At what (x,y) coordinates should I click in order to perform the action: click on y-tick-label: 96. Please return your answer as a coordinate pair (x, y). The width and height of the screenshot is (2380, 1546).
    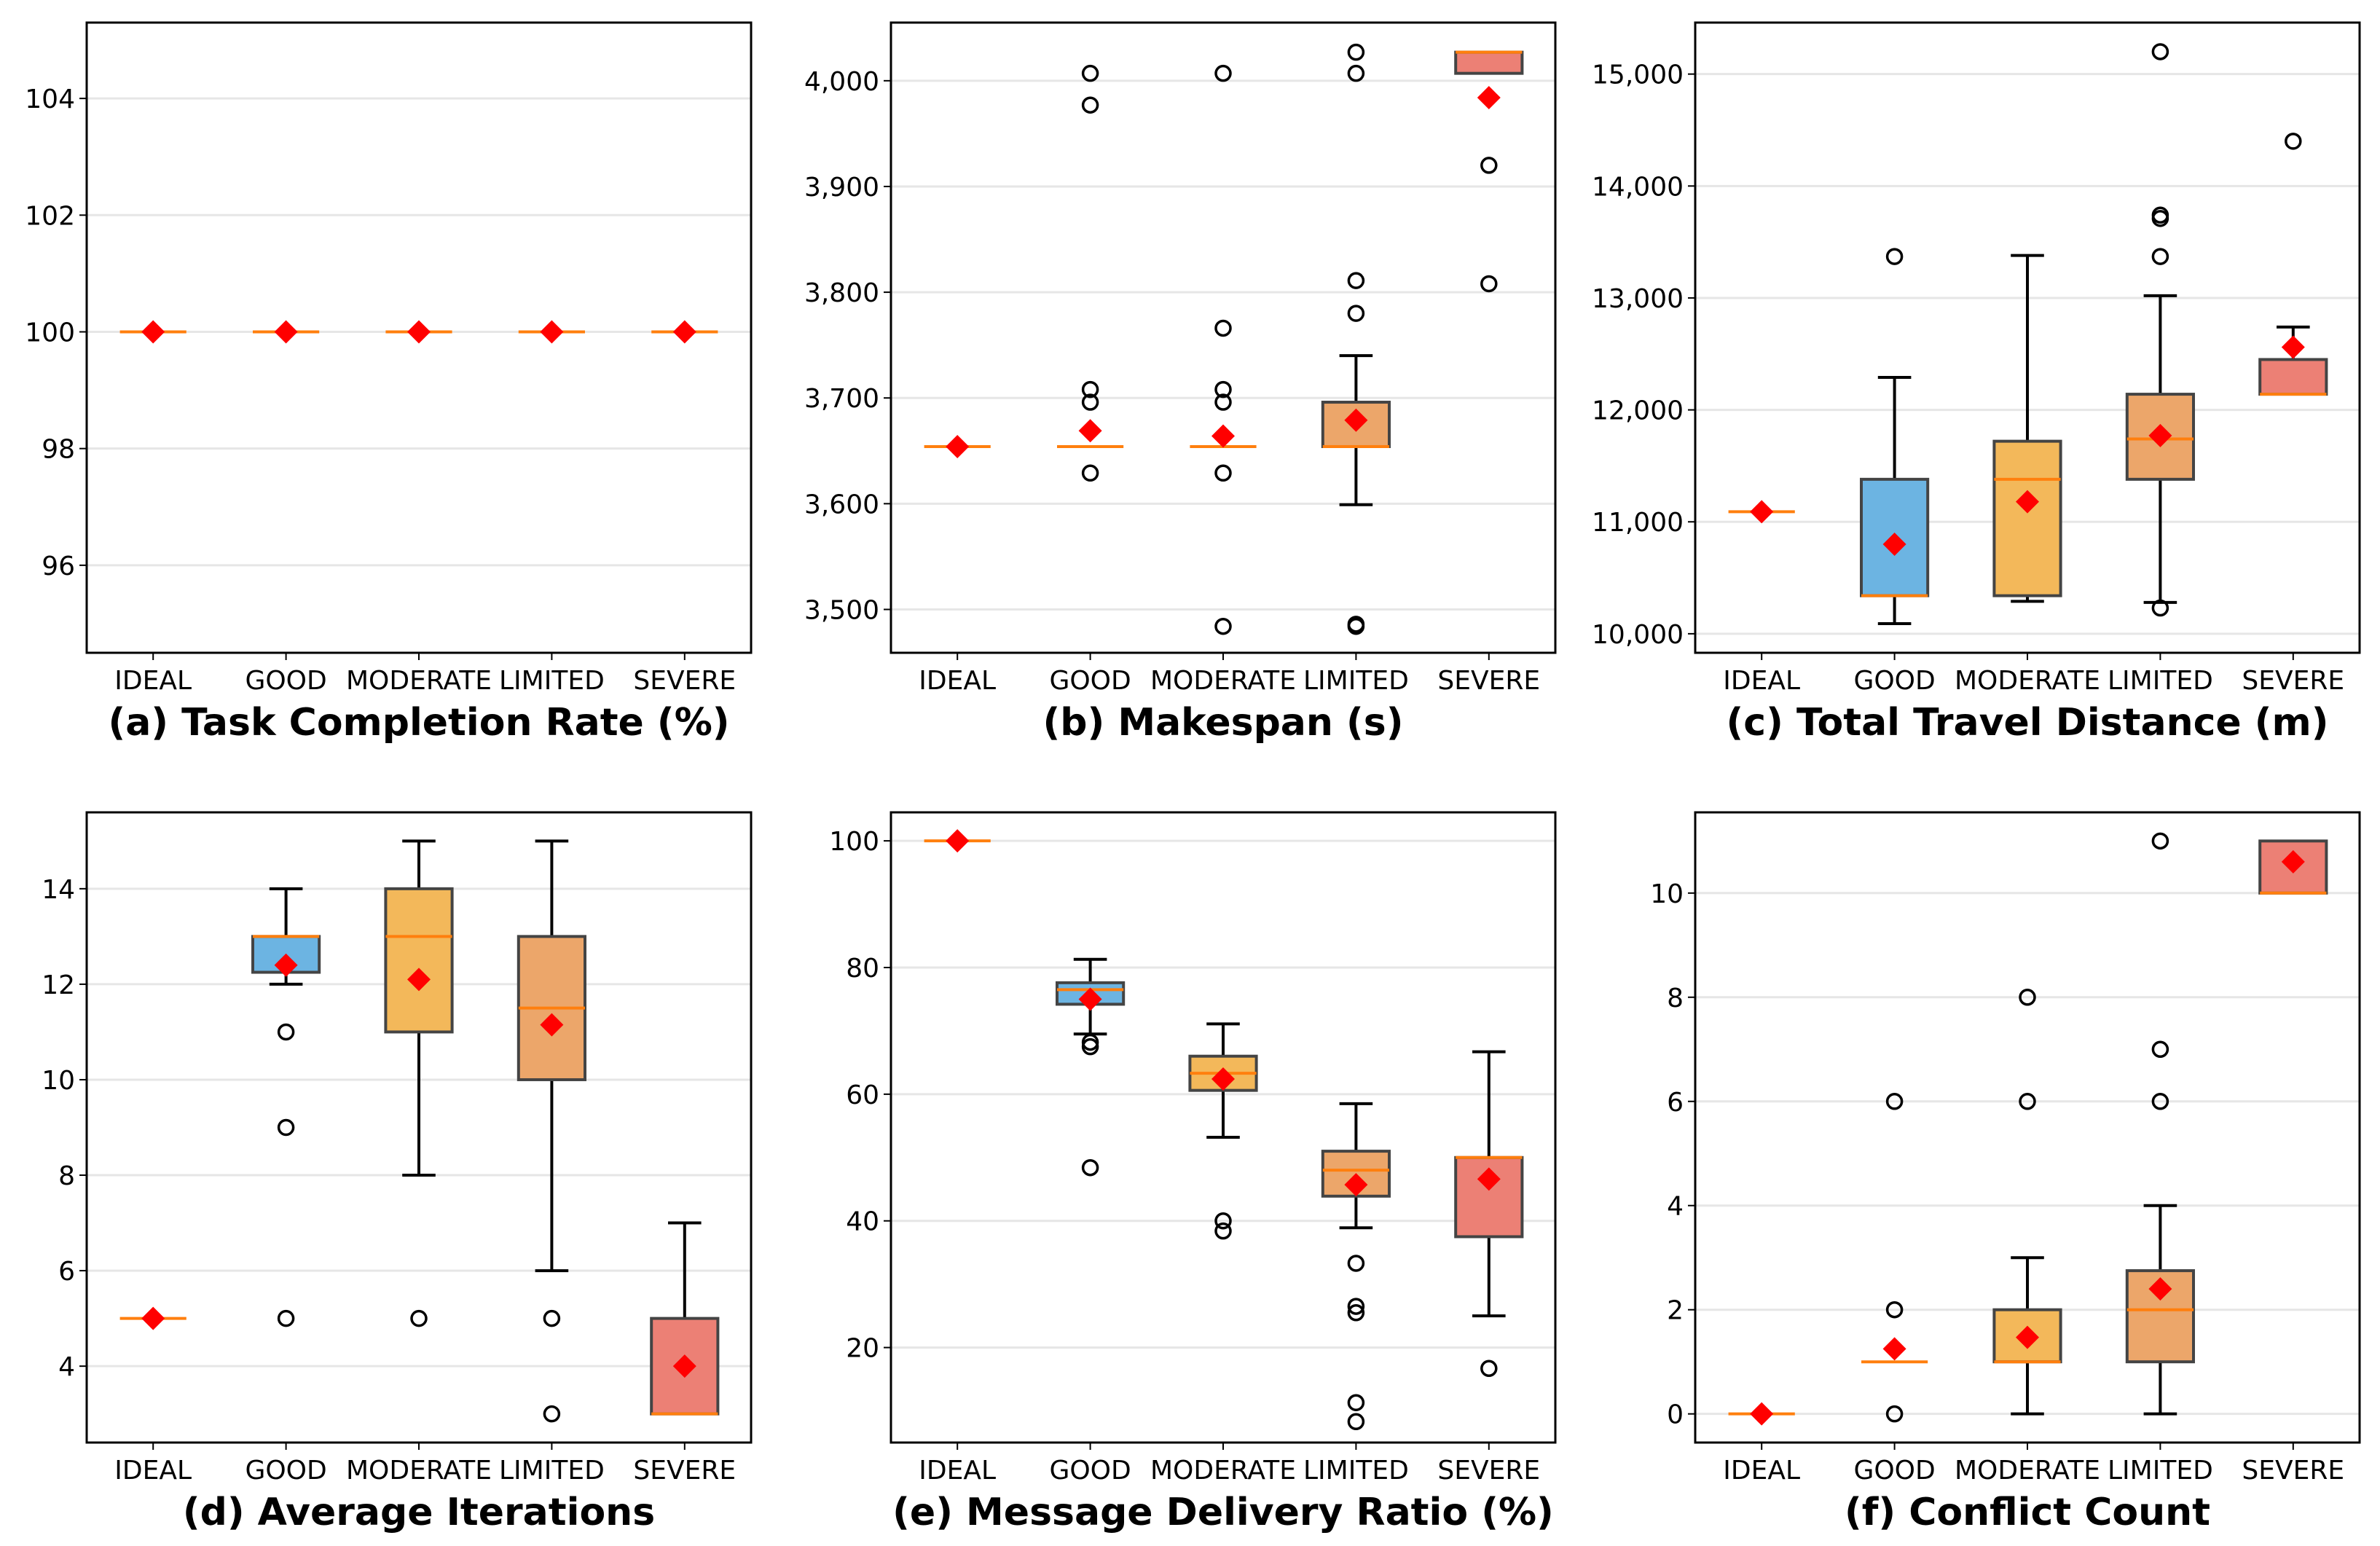
    Looking at the image, I should click on (59, 567).